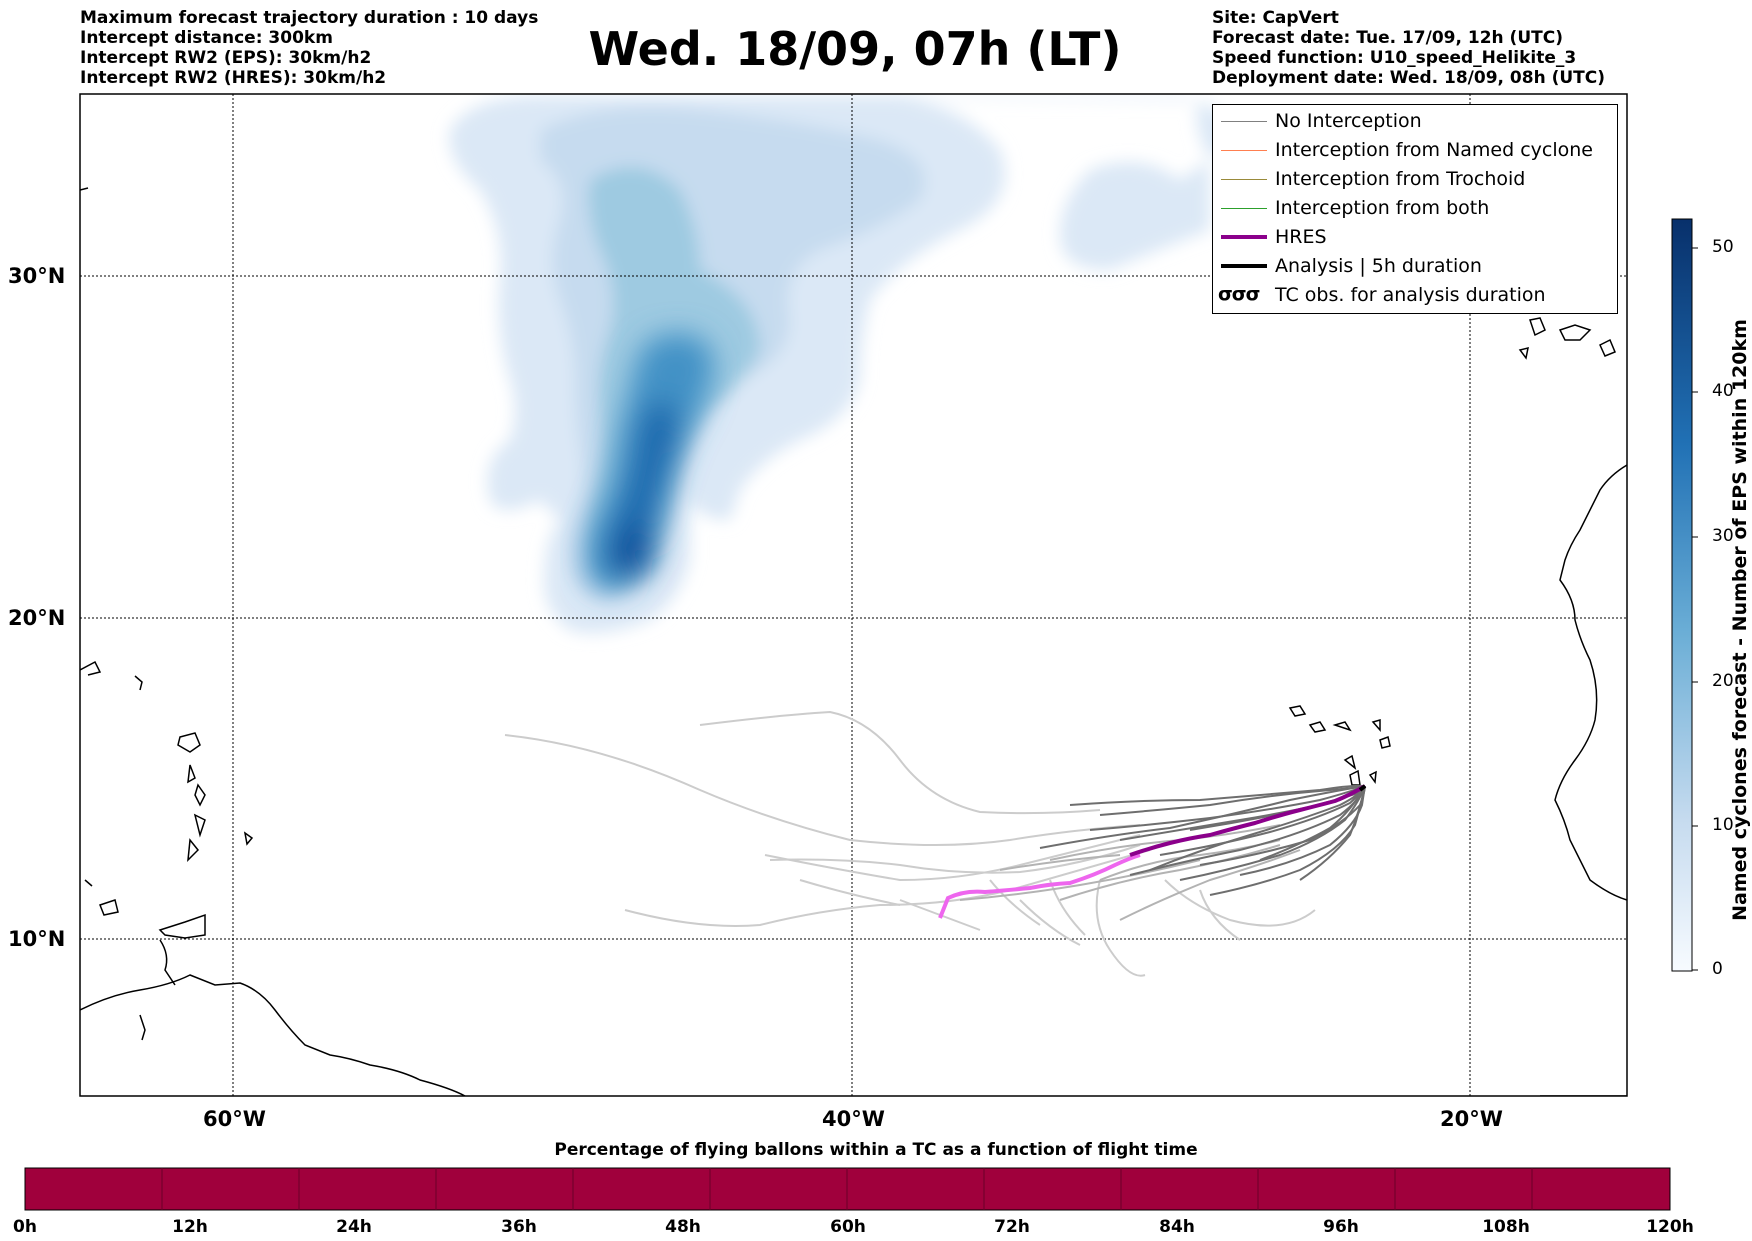 The height and width of the screenshot is (1241, 1752). What do you see at coordinates (1301, 237) in the screenshot?
I see `legend-label: HRES` at bounding box center [1301, 237].